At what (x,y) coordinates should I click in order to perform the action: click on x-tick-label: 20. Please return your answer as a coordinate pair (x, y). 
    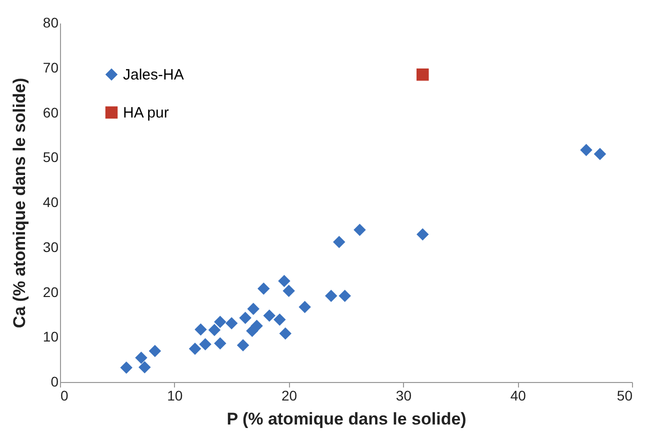
    Looking at the image, I should click on (290, 396).